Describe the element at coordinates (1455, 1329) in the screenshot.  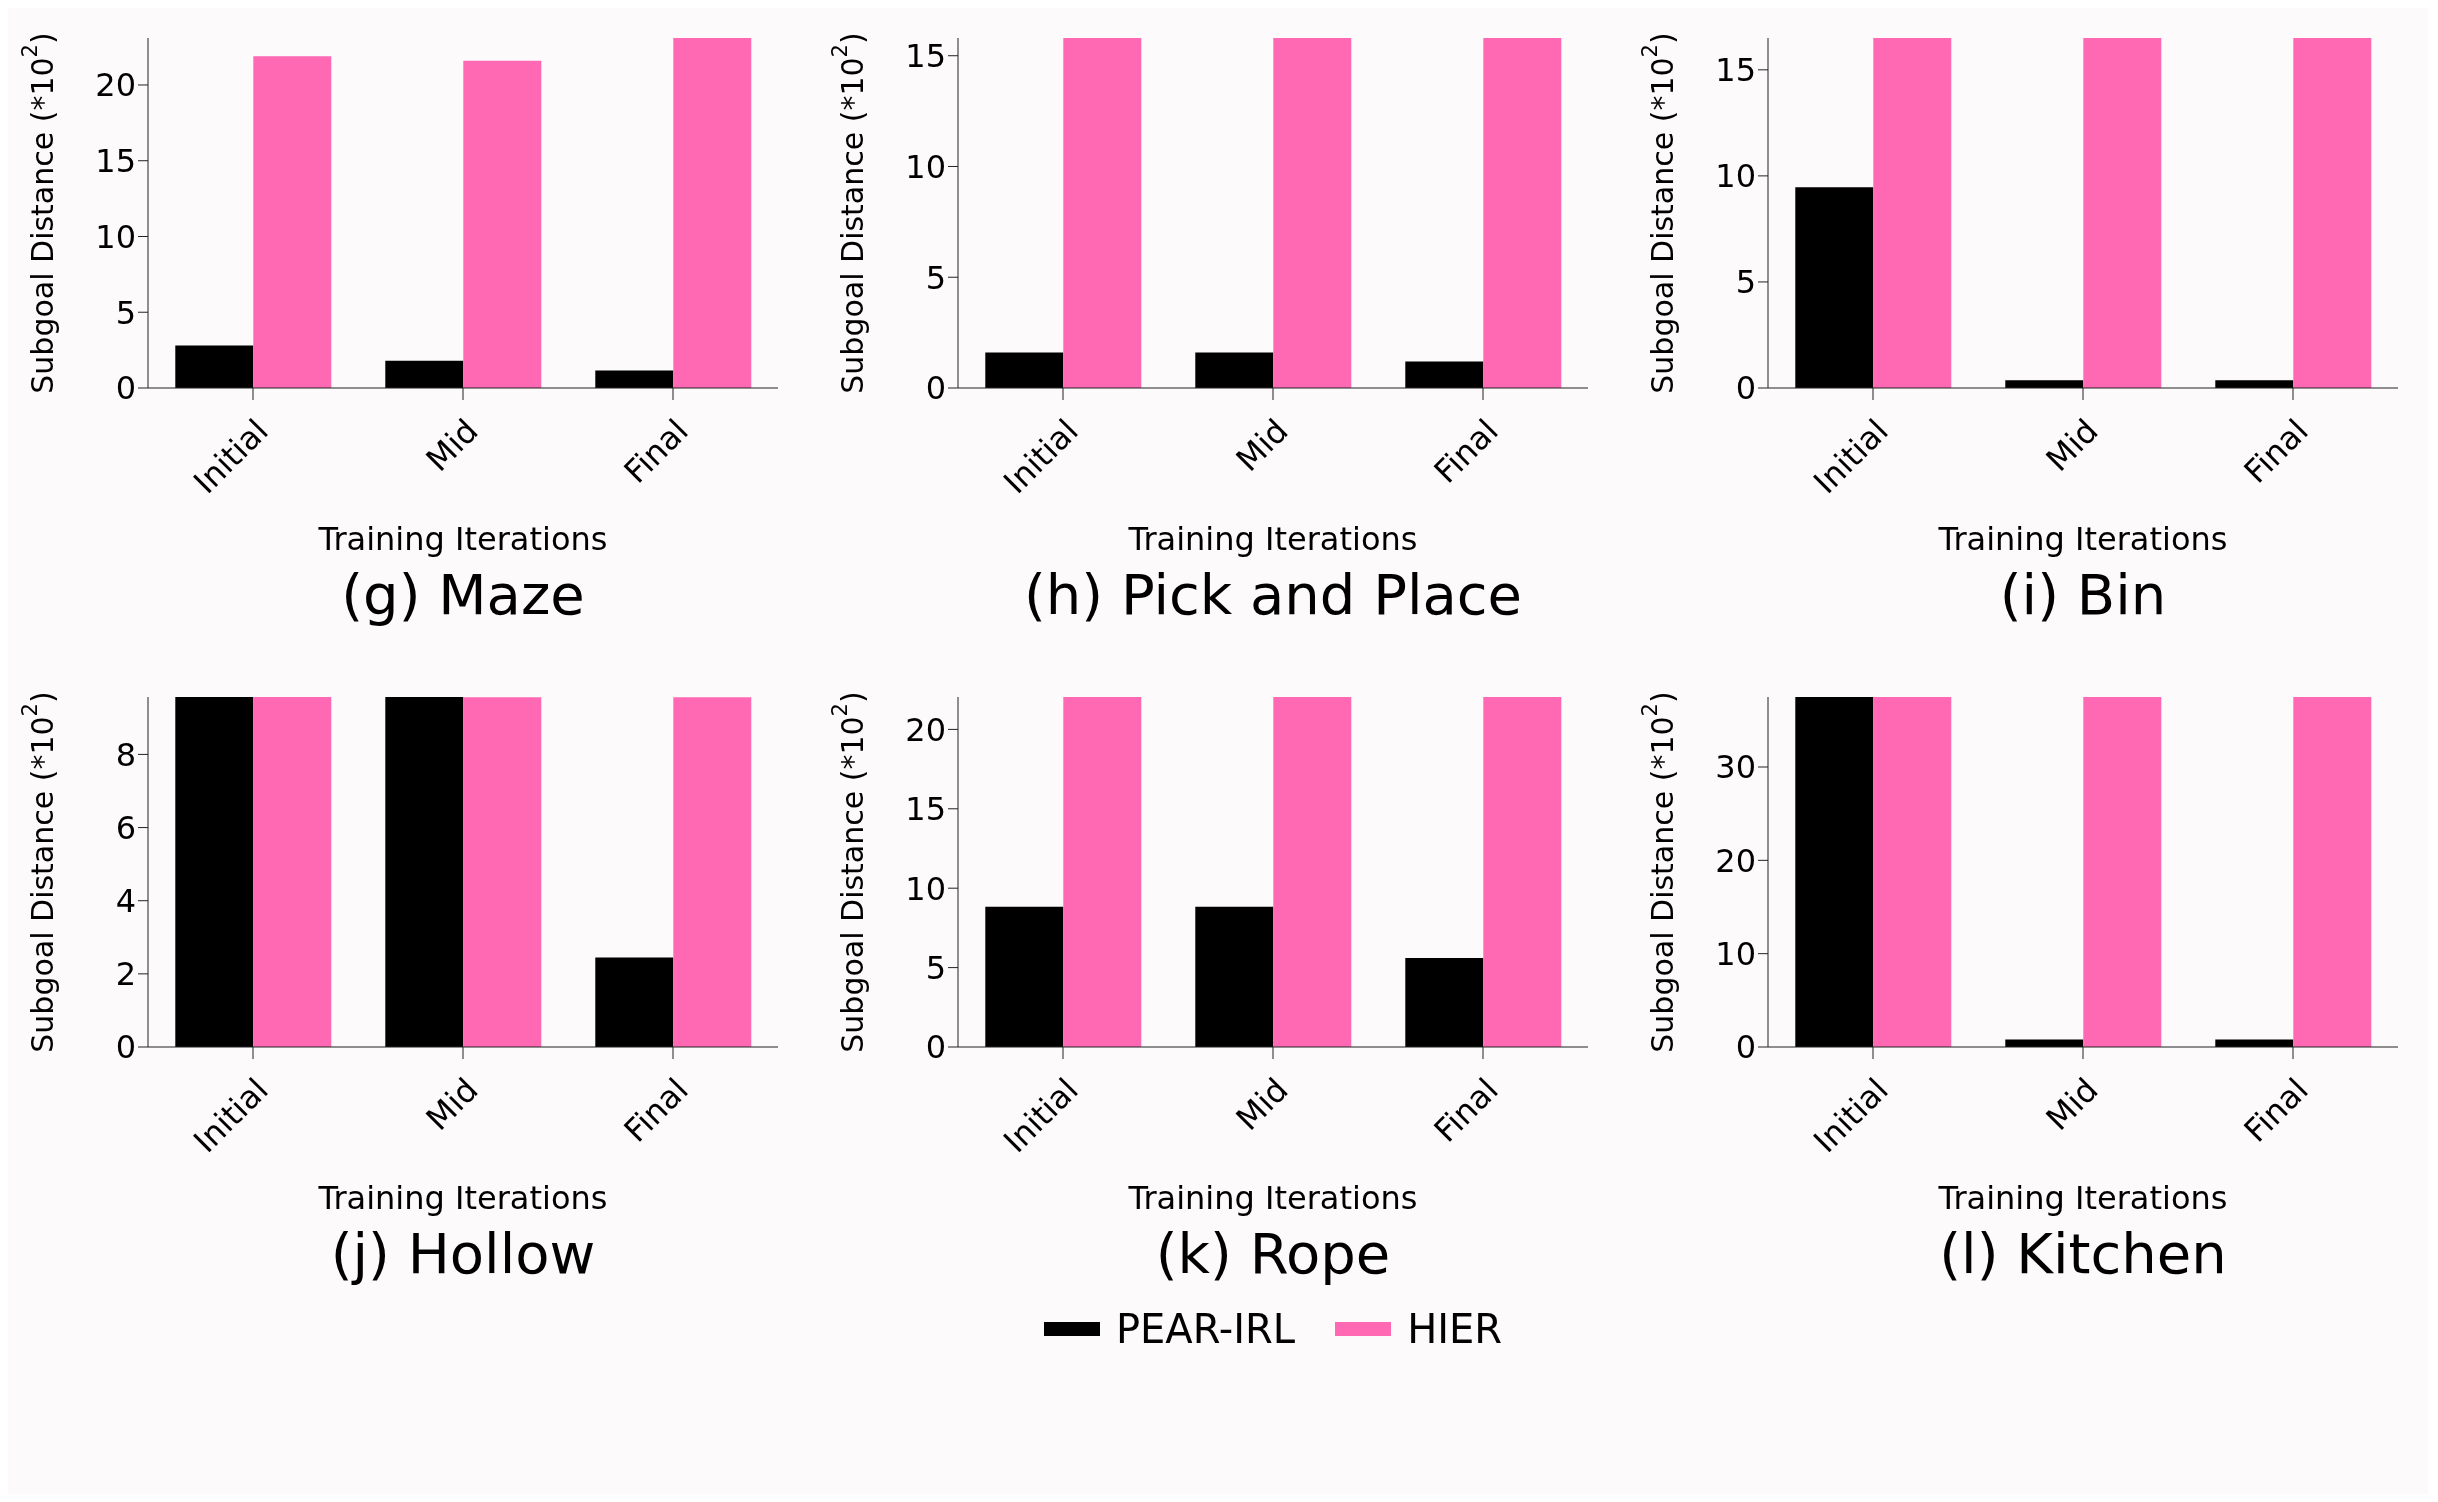
I see `legend-label: HIER` at that location.